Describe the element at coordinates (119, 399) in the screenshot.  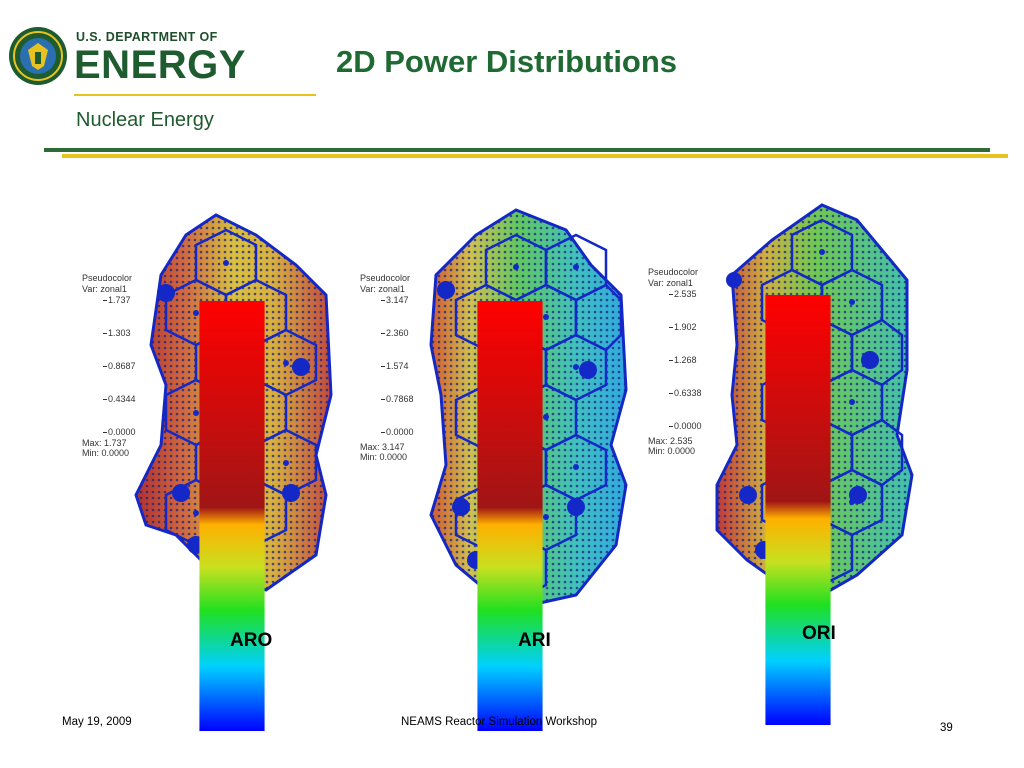
I see `legend-tick: 0.4344` at that location.